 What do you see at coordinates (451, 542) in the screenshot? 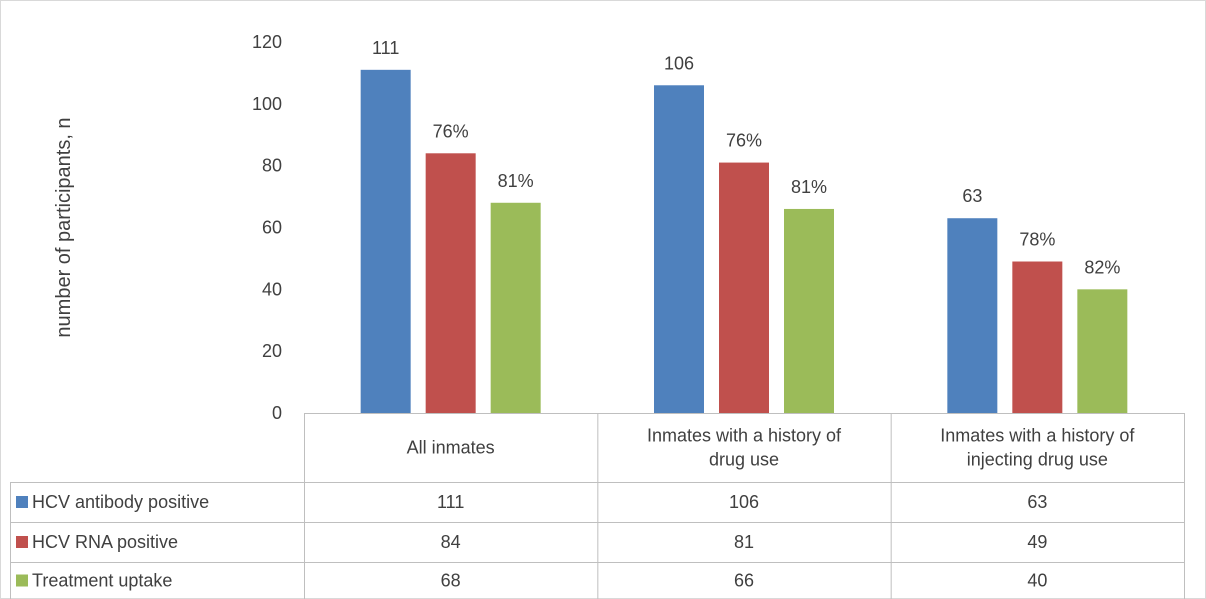
I see `table-cell: 84` at bounding box center [451, 542].